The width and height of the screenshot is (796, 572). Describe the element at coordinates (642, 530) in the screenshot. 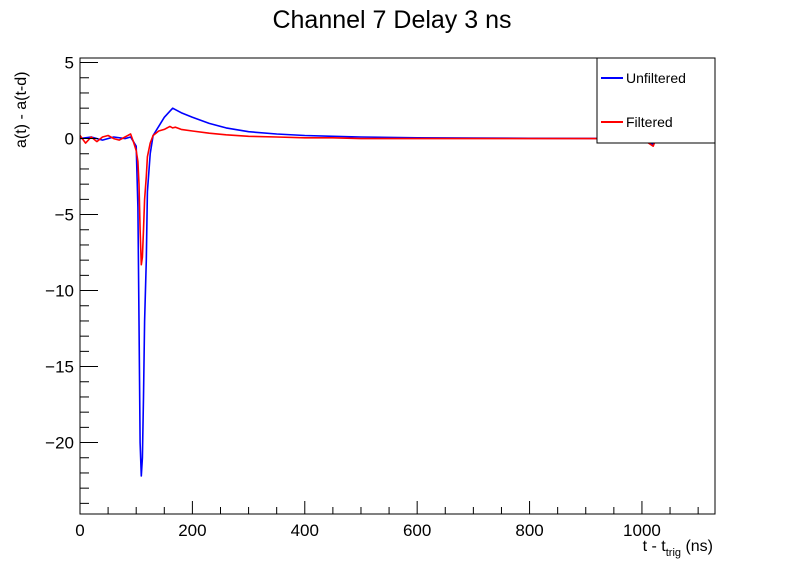

I see `x-tick-label: 1000` at that location.